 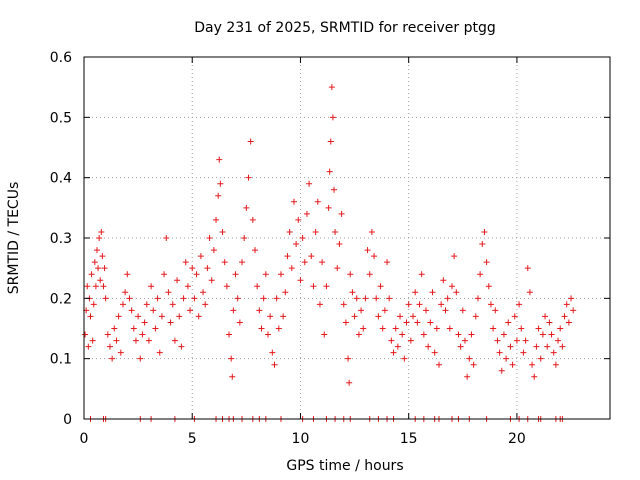 What do you see at coordinates (61, 360) in the screenshot?
I see `y-tick-label: 0.1` at bounding box center [61, 360].